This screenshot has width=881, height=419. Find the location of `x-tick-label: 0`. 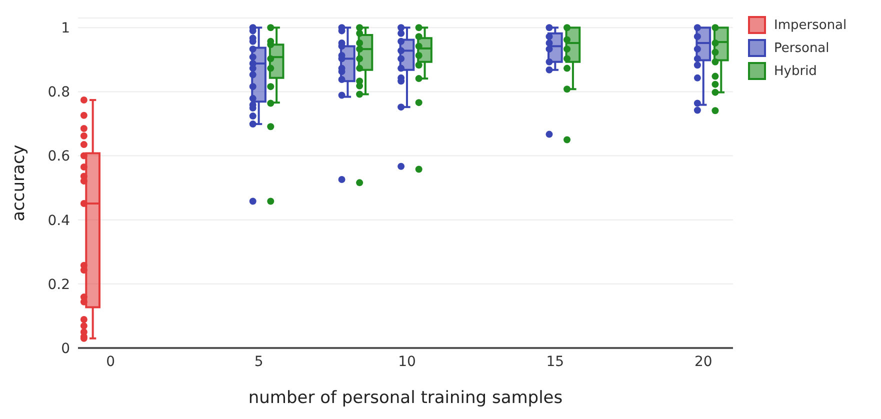

x-tick-label: 0 is located at coordinates (111, 362).